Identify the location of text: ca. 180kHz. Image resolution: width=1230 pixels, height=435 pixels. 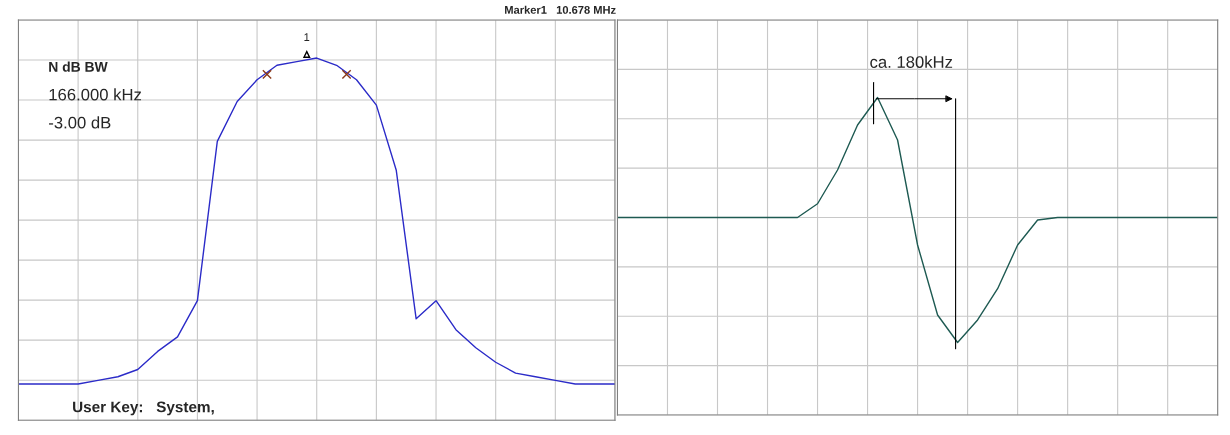
(911, 61).